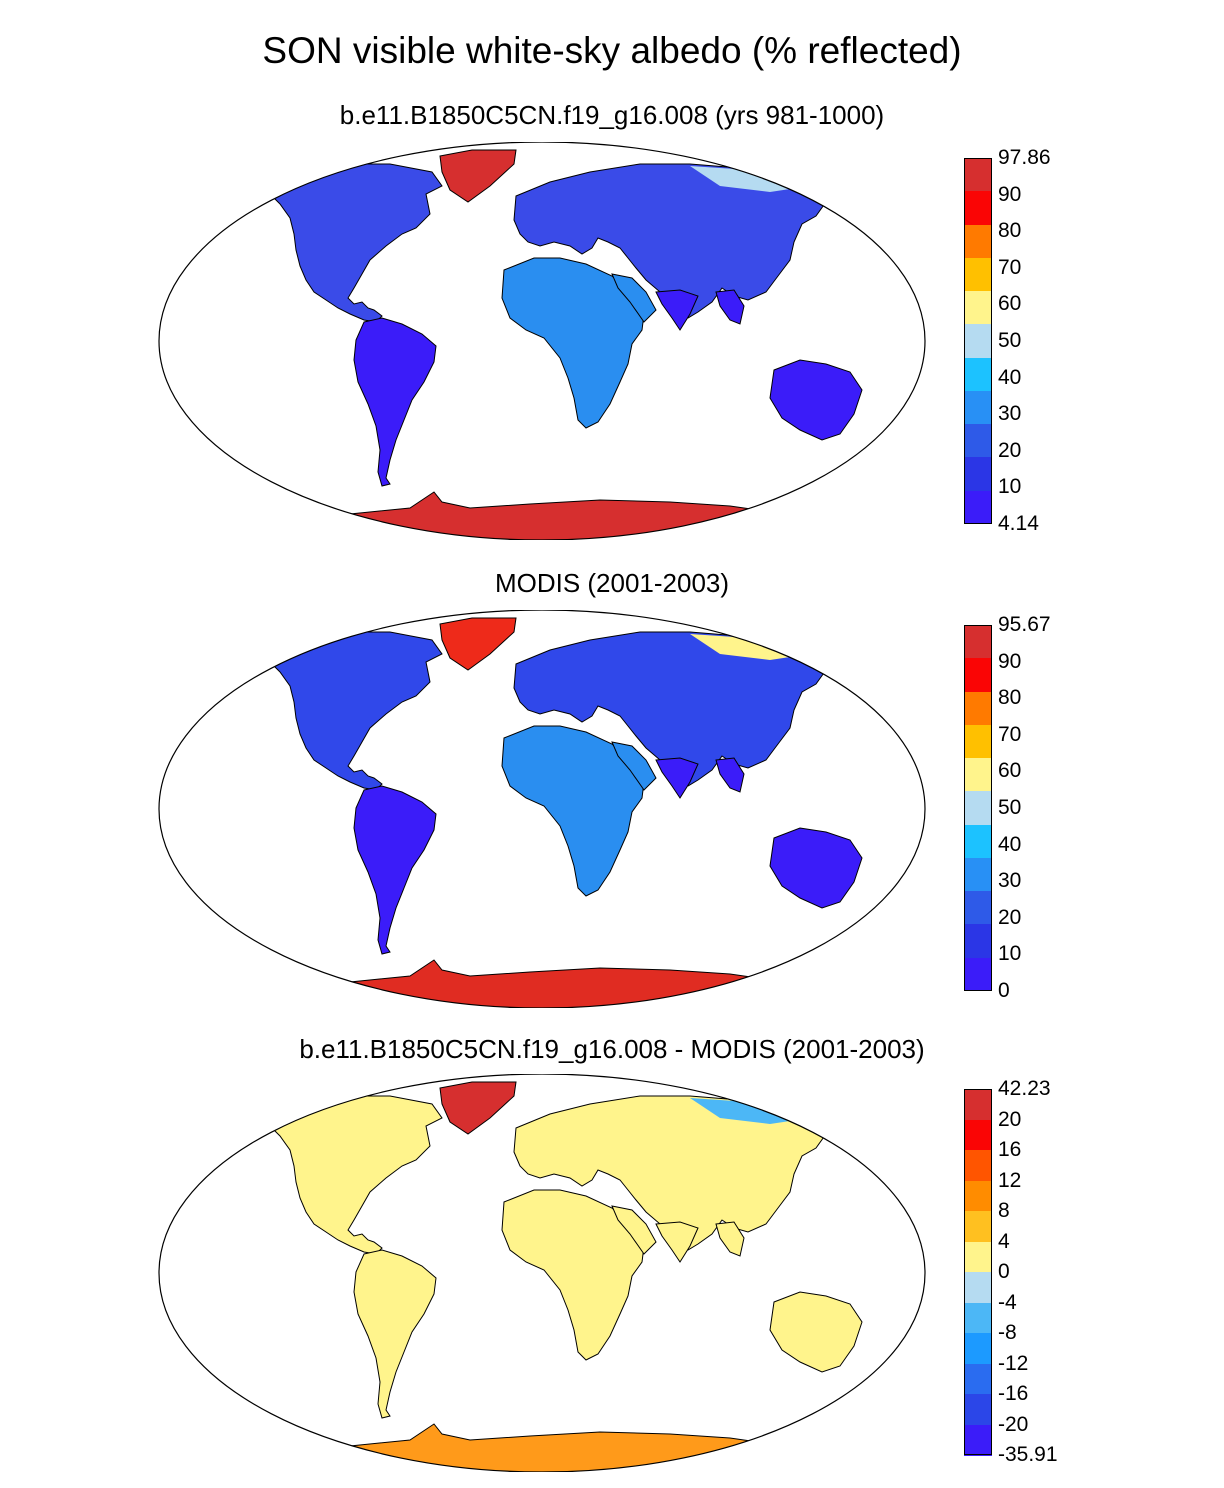  What do you see at coordinates (1007, 1332) in the screenshot?
I see `colorbar-tick-label: -8` at bounding box center [1007, 1332].